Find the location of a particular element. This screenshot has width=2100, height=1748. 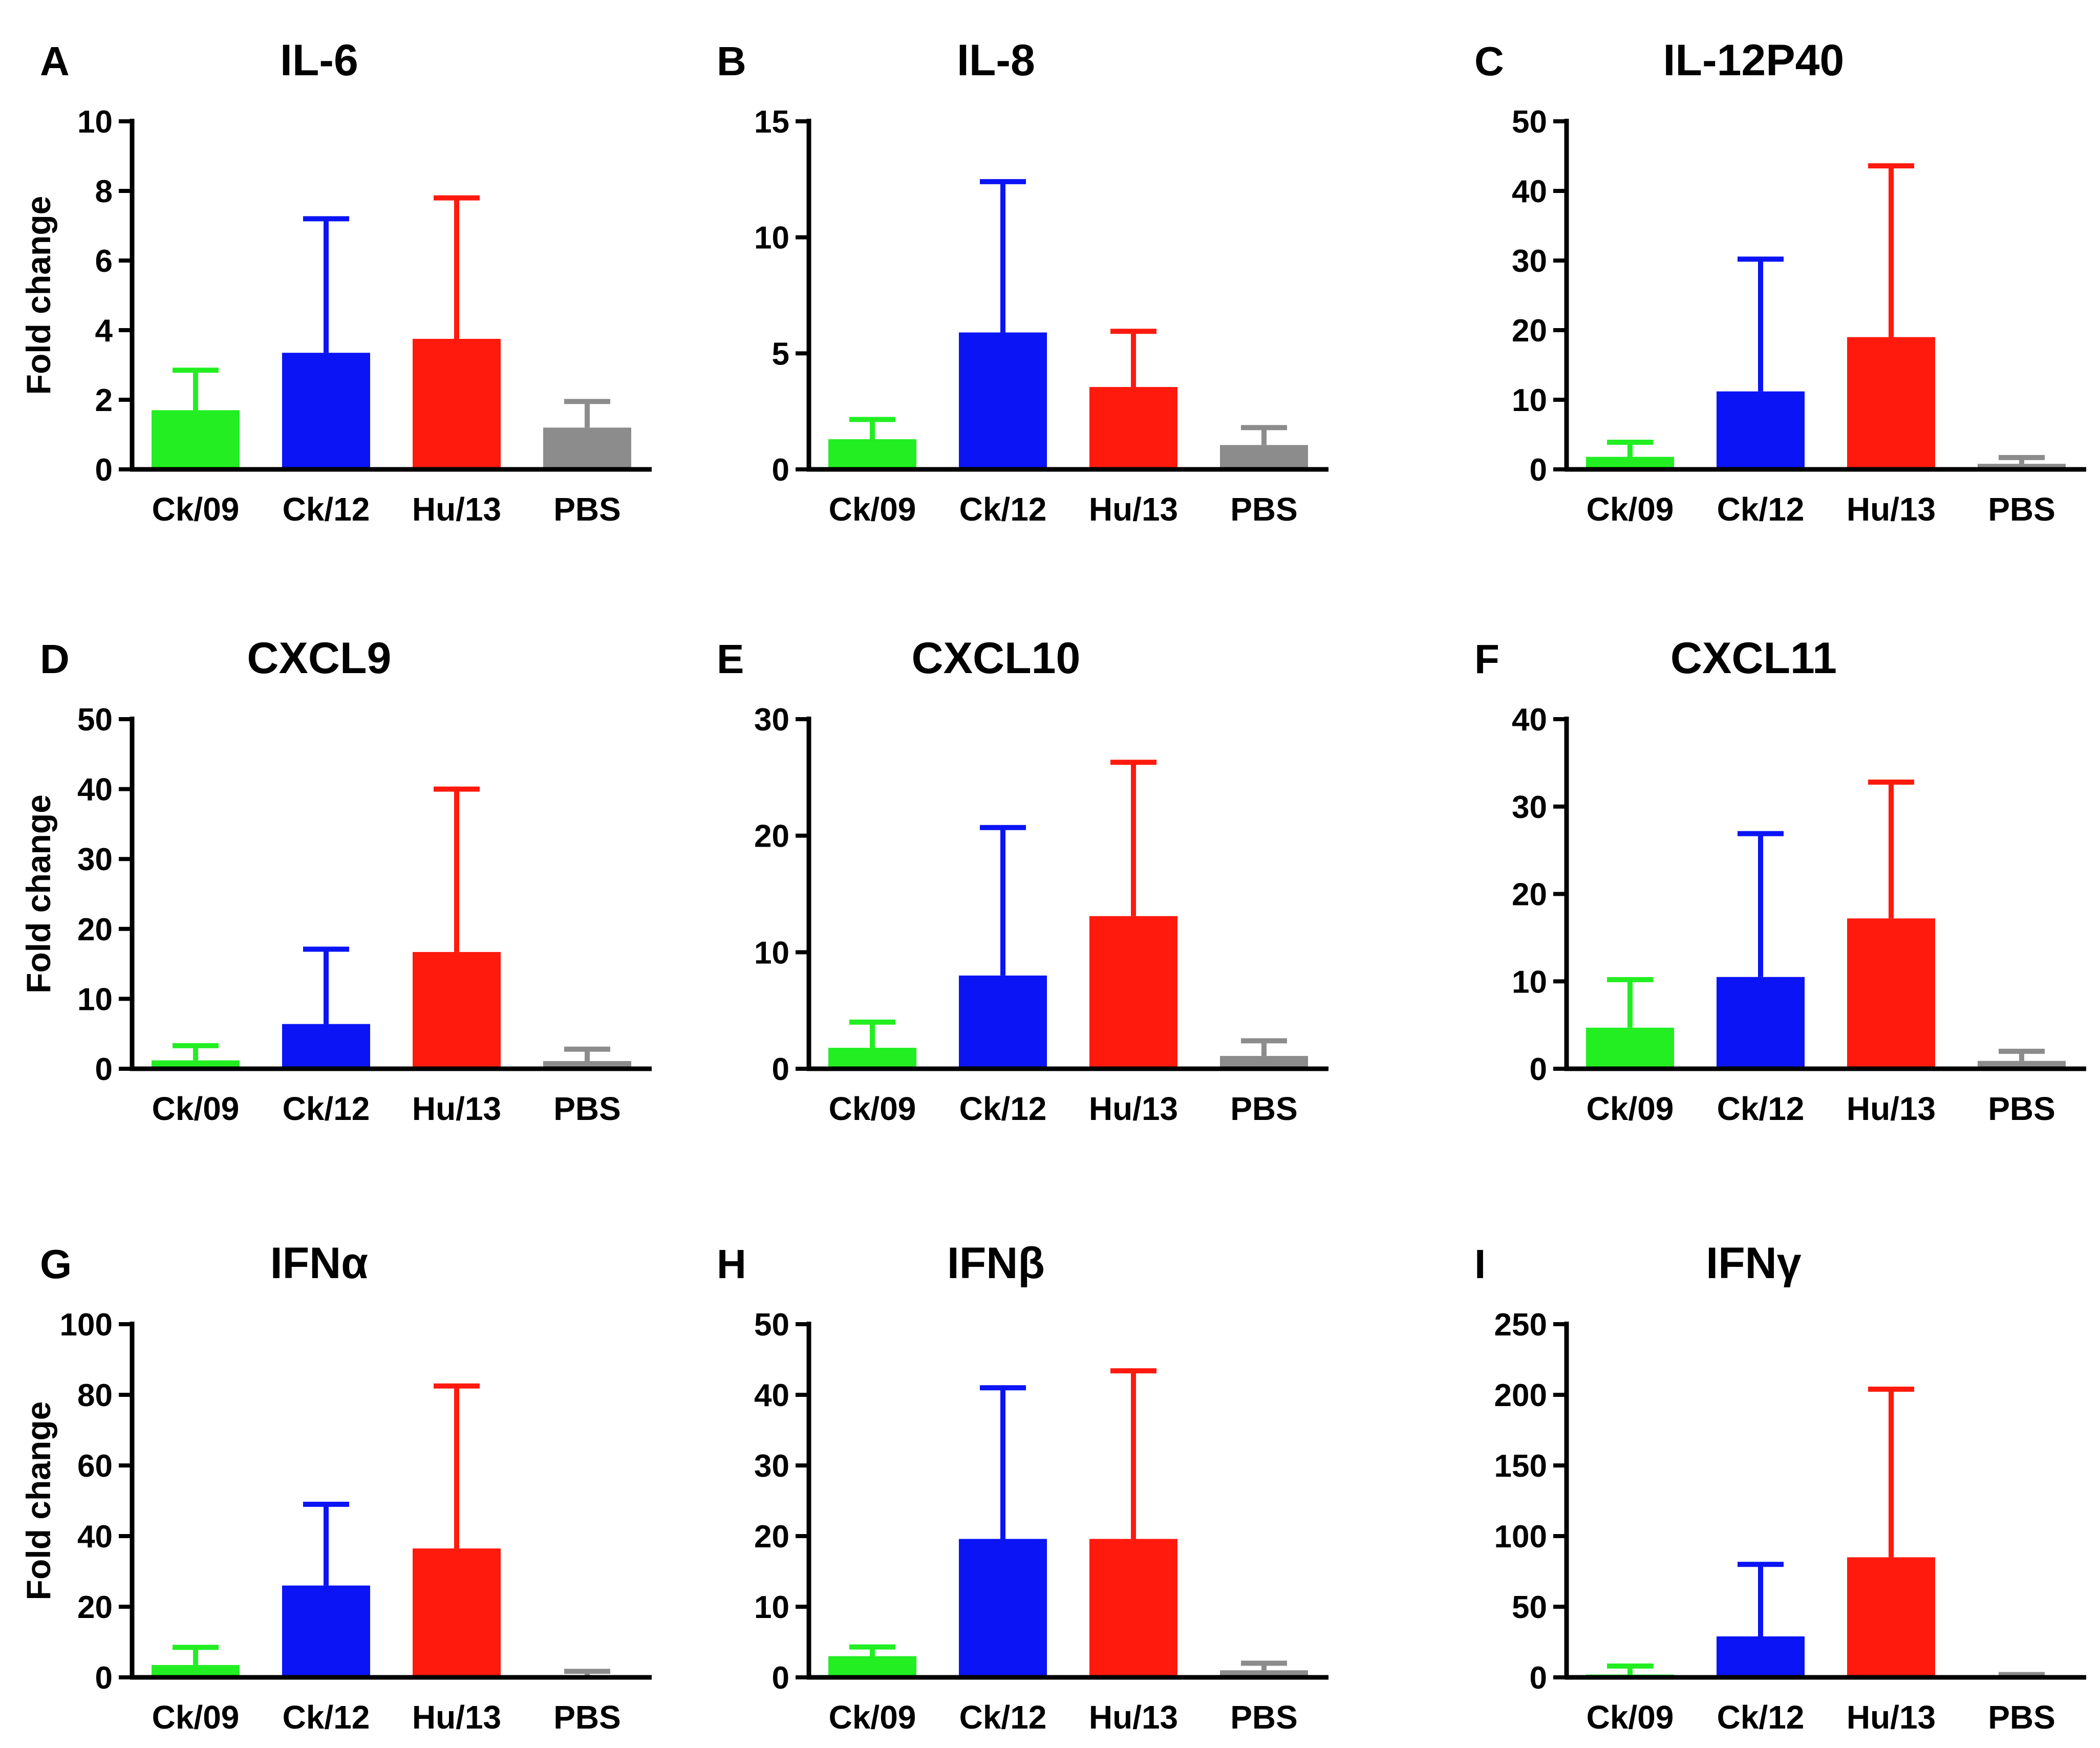

y-tick-label: 2 is located at coordinates (104, 400).